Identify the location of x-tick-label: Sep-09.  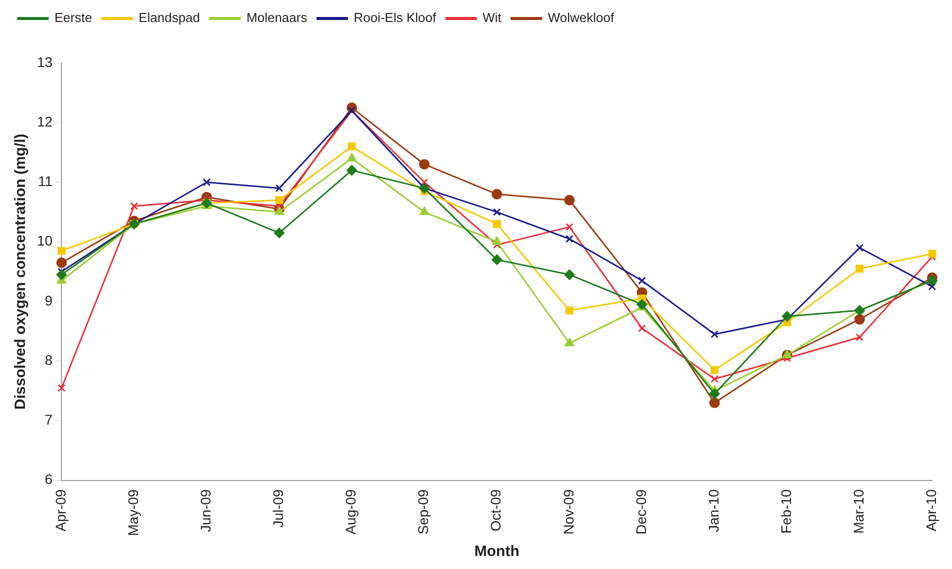
(423, 511).